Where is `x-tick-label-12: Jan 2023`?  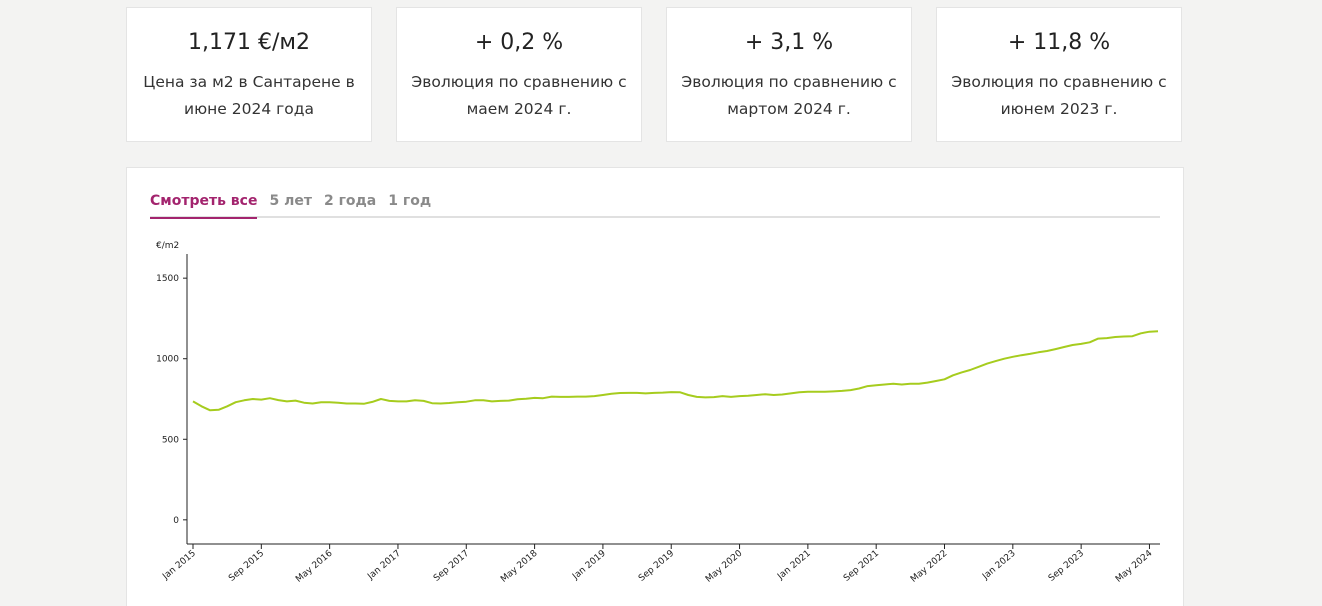
x-tick-label-12: Jan 2023 is located at coordinates (999, 566).